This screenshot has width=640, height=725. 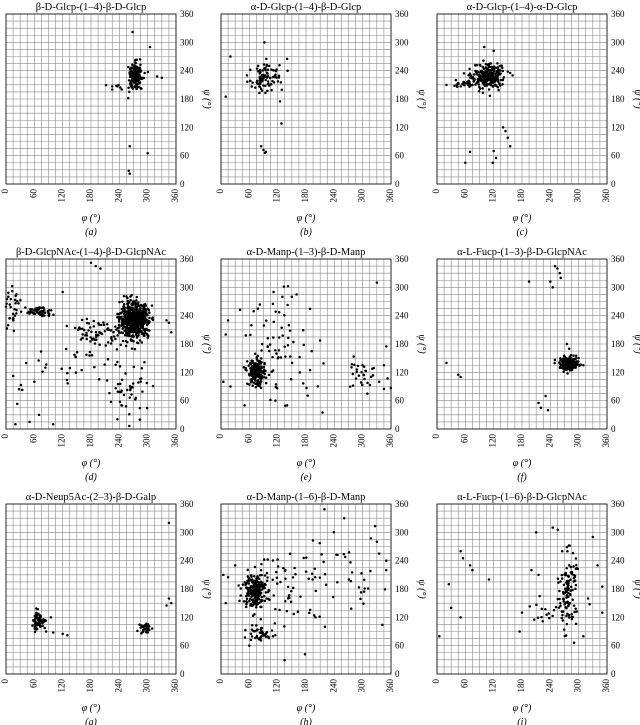 I want to click on x-tick-label: 180, so click(x=521, y=196).